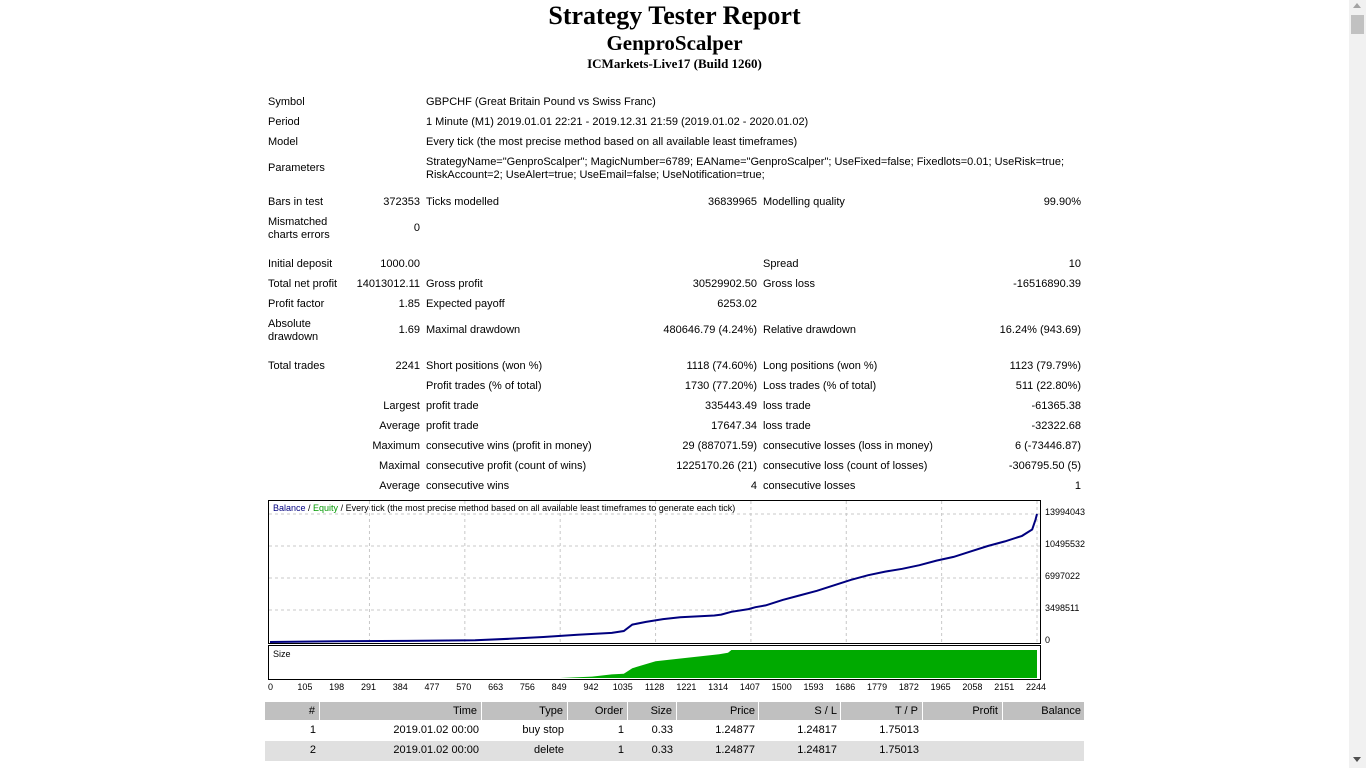  What do you see at coordinates (882, 711) in the screenshot?
I see `col-header-tp: T / P` at bounding box center [882, 711].